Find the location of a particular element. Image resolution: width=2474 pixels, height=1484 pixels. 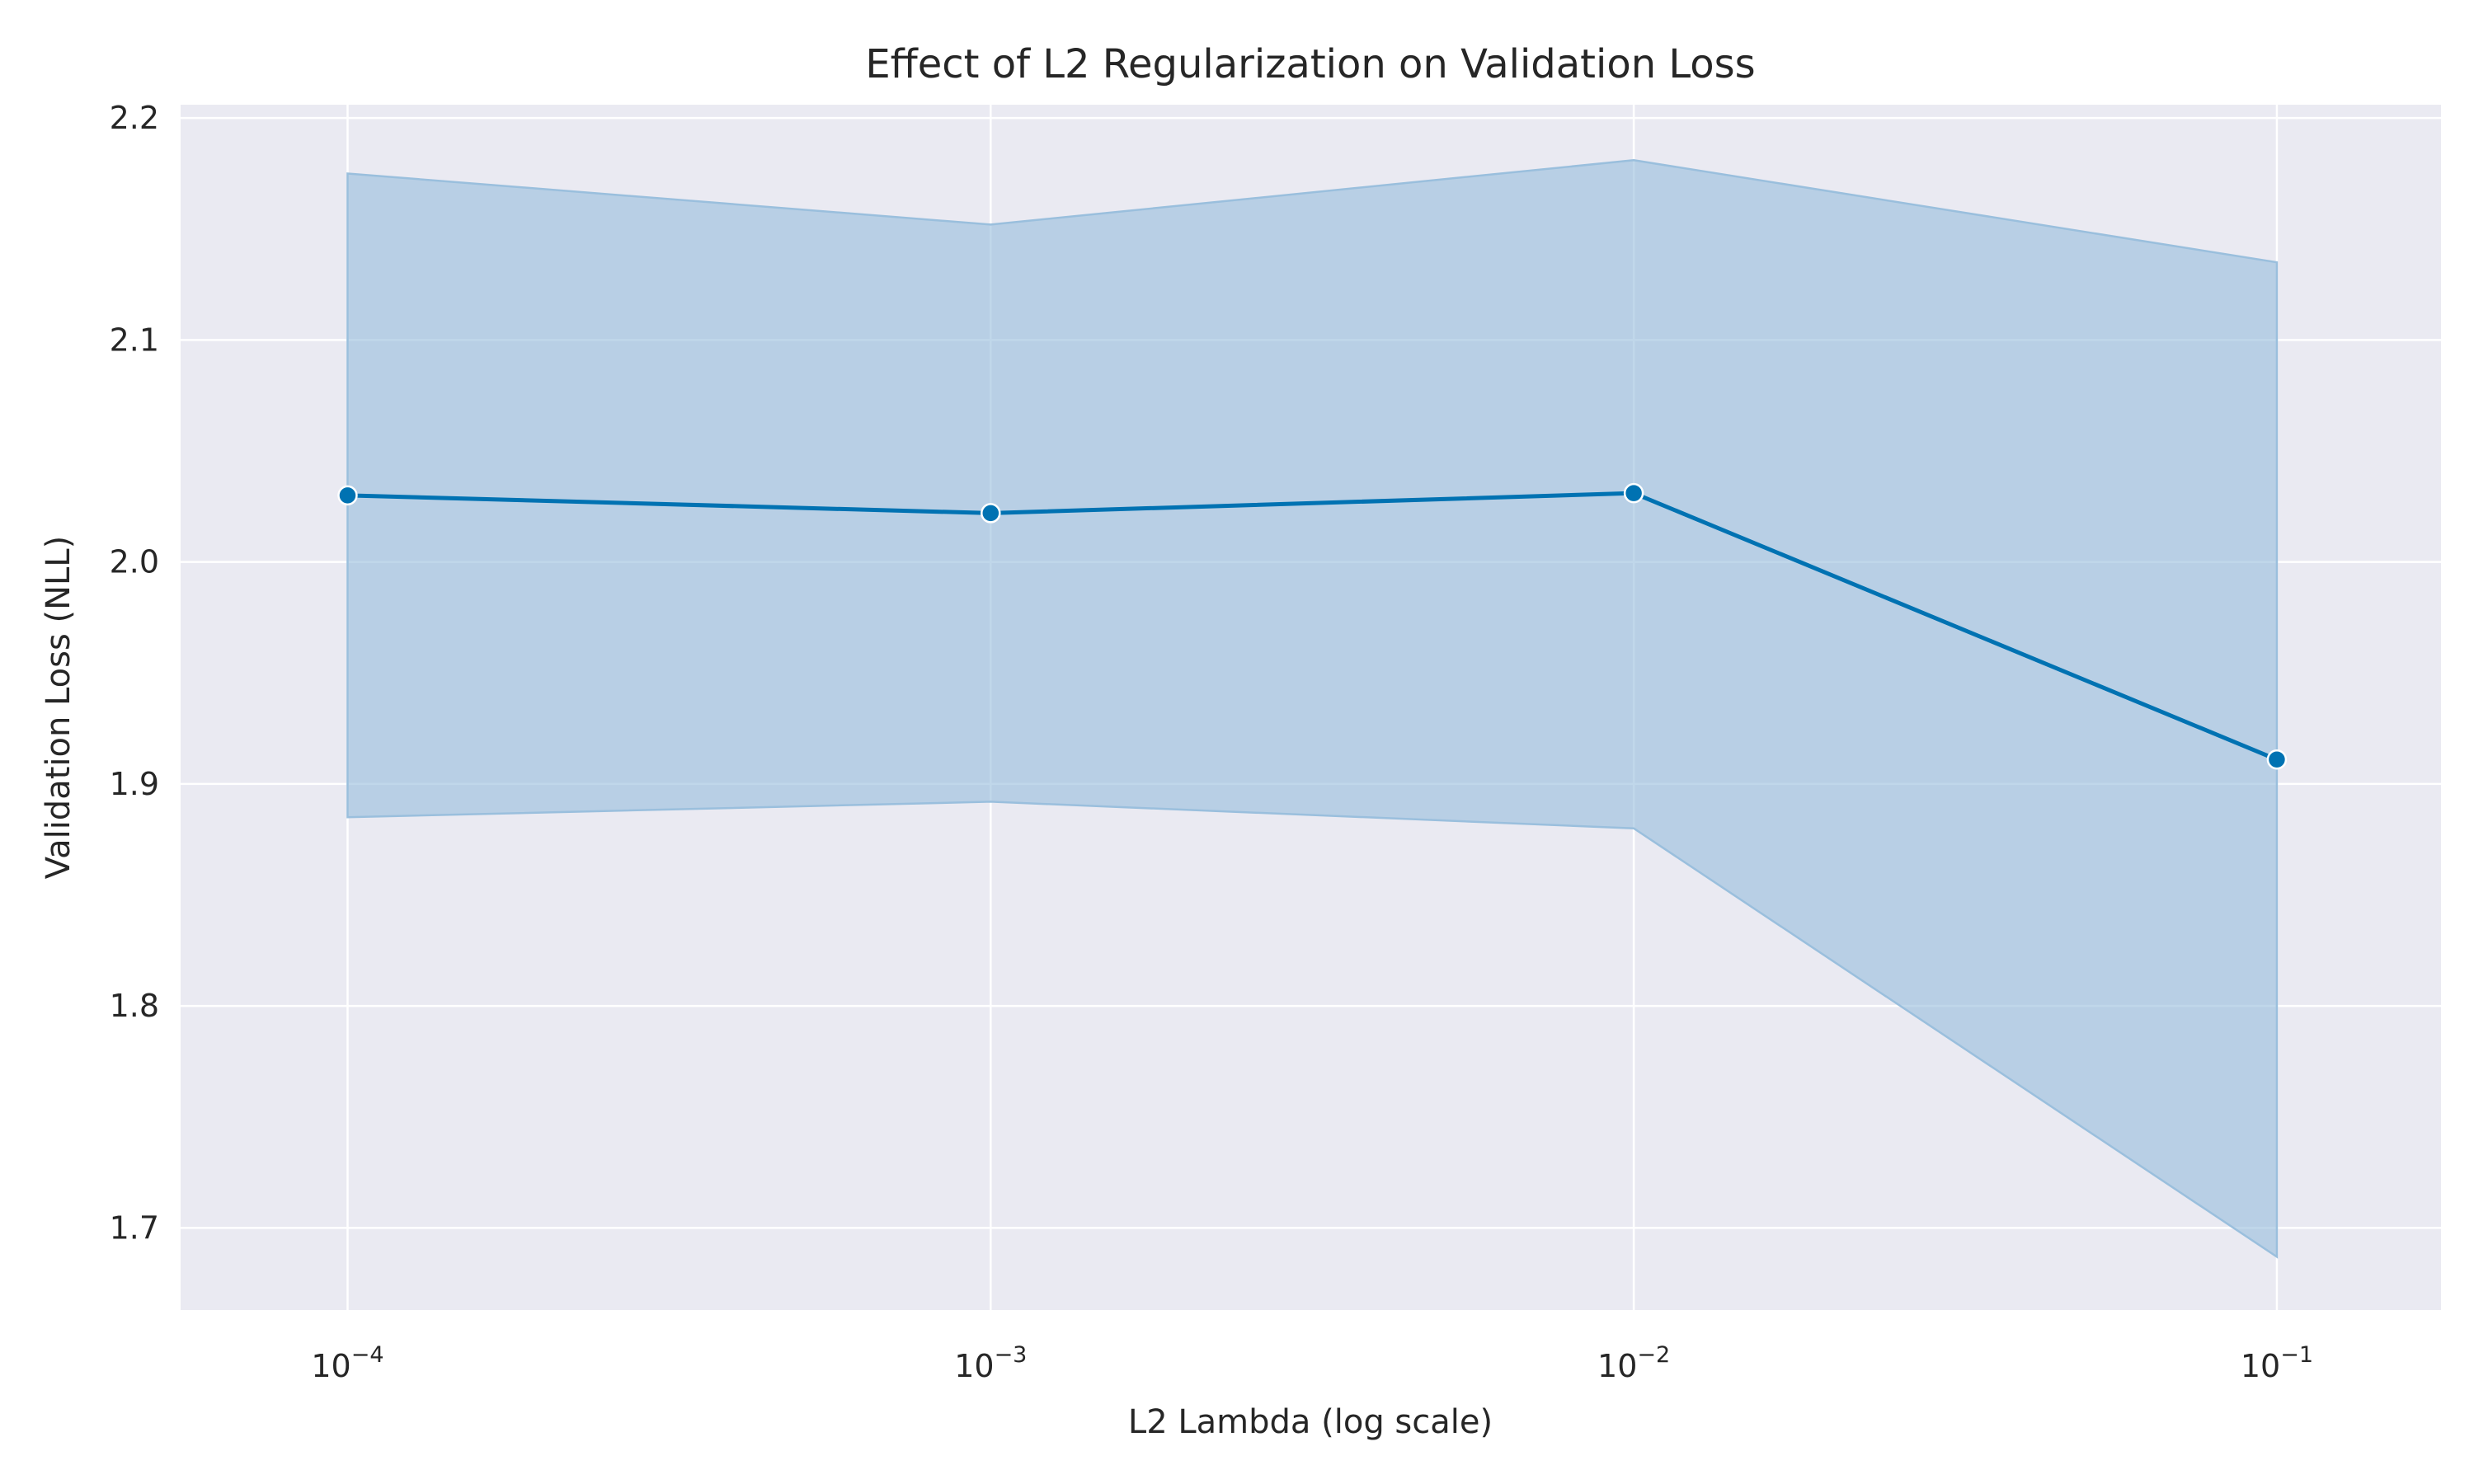

x-tick-label: 10⁻² is located at coordinates (1633, 1363).